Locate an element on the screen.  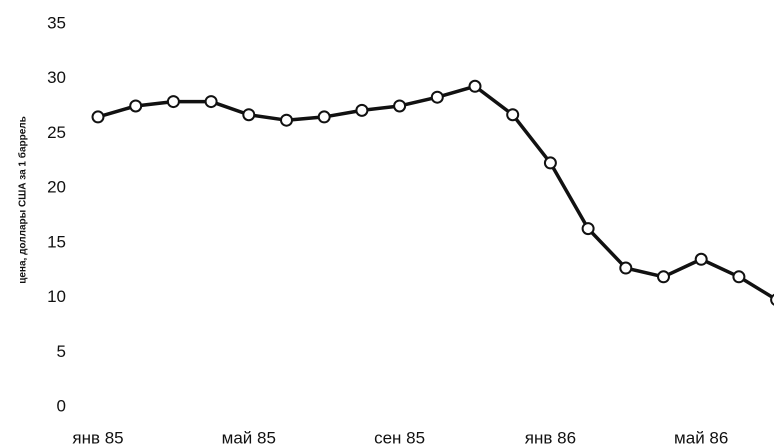
y-axis-title: цена, доллары США за 1 баррель is located at coordinates (23, 200).